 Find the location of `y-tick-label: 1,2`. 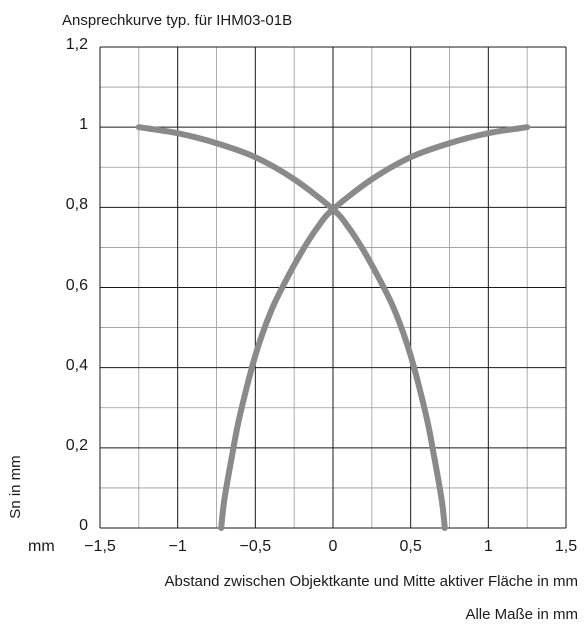

y-tick-label: 1,2 is located at coordinates (76, 44).